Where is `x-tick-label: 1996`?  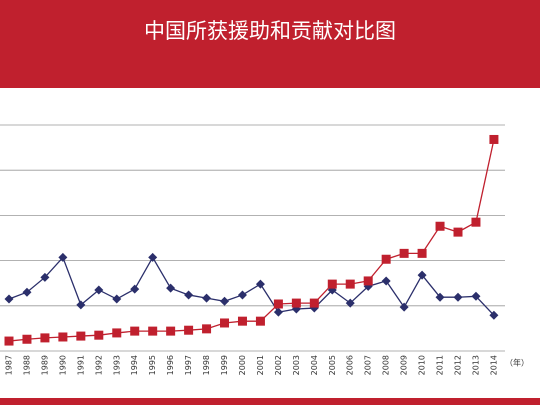 x-tick-label: 1996 is located at coordinates (170, 365).